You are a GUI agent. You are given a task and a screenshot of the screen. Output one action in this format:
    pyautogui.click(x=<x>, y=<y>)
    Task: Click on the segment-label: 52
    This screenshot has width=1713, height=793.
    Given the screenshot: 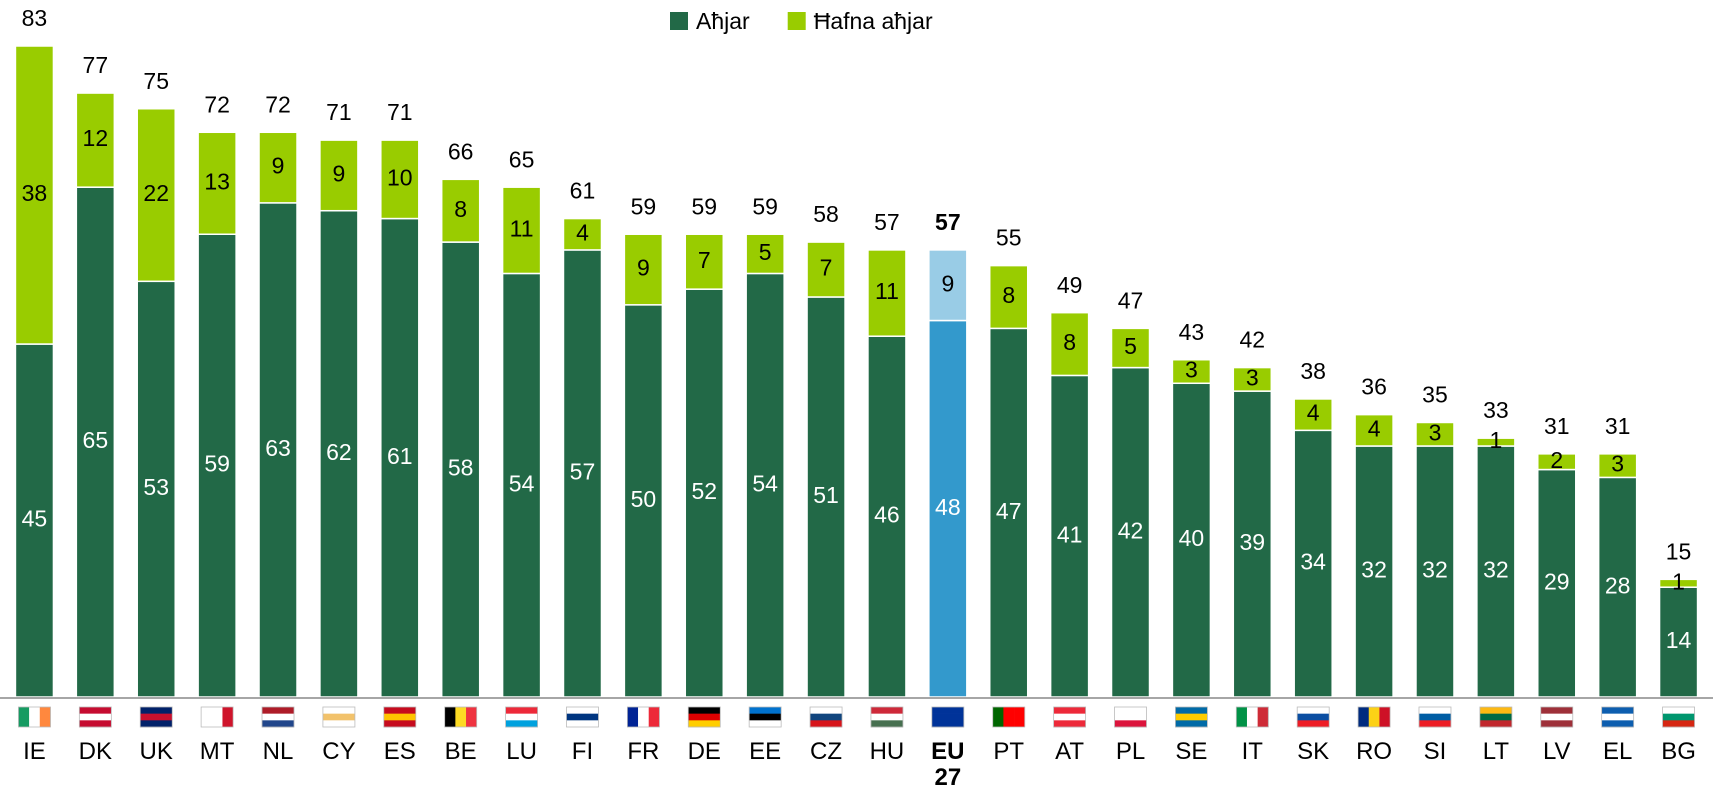 What is the action you would take?
    pyautogui.click(x=704, y=491)
    